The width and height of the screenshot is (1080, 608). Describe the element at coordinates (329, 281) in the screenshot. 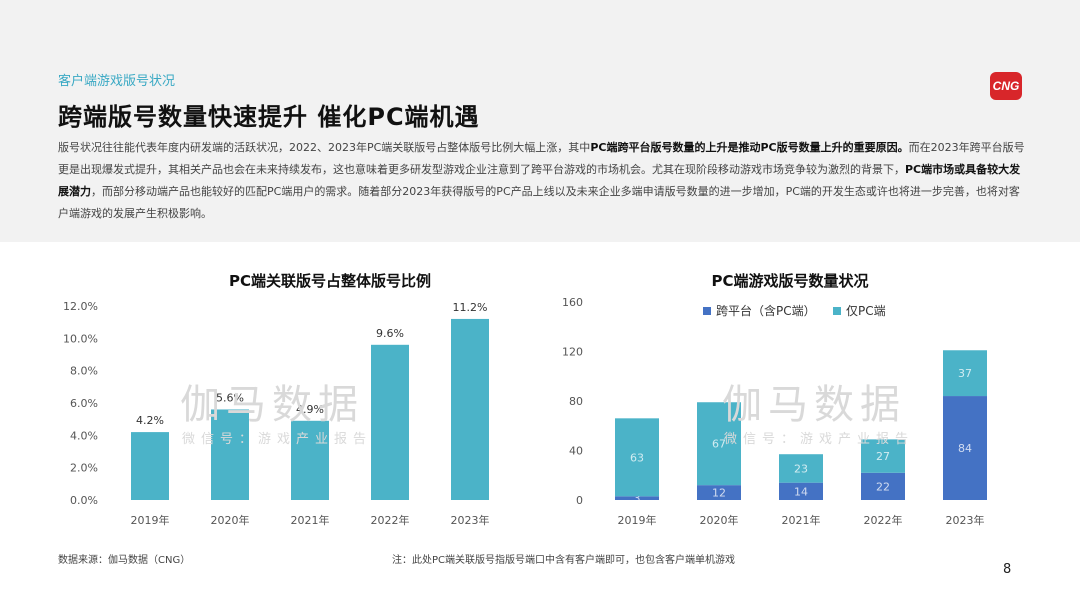

I see `chart-title-ratio: PC端关联版号占整体版号比例` at that location.